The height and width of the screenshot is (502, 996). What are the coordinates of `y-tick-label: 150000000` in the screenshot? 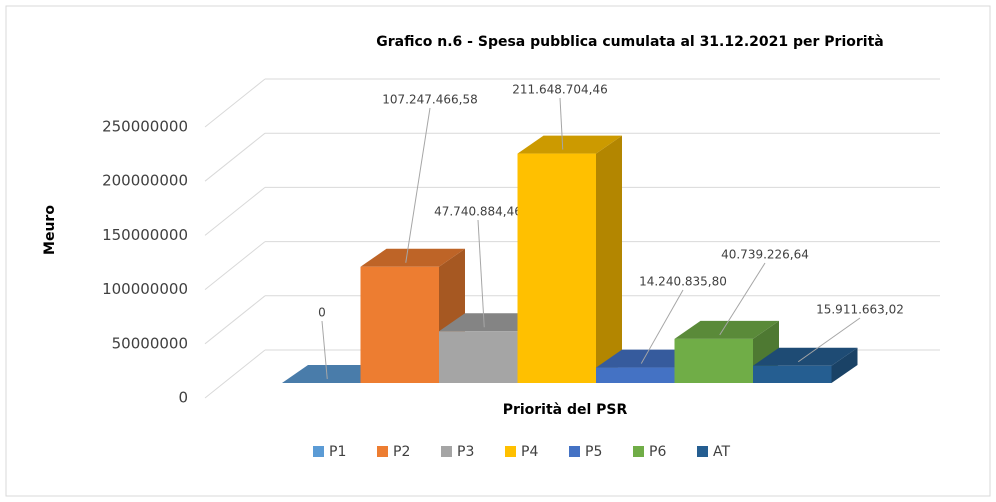 It's located at (145, 235).